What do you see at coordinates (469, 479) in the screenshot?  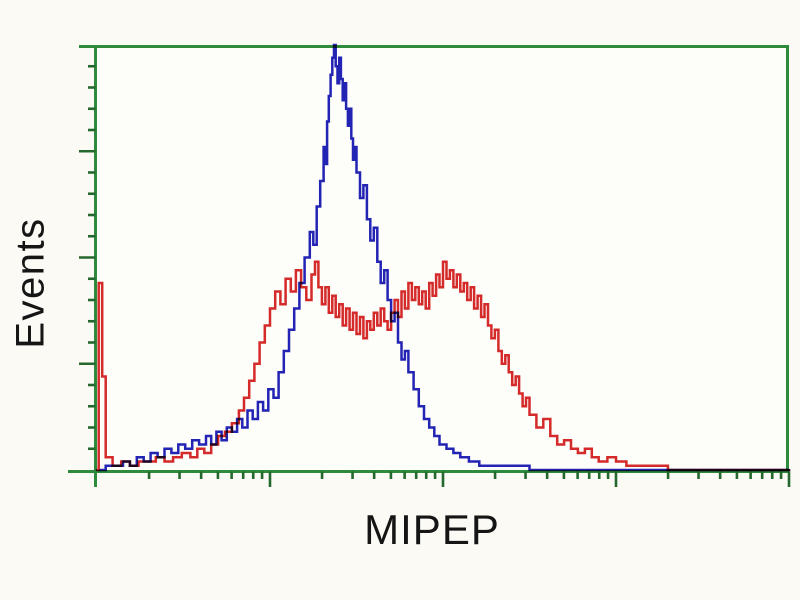 I see `x-axis-ticks` at bounding box center [469, 479].